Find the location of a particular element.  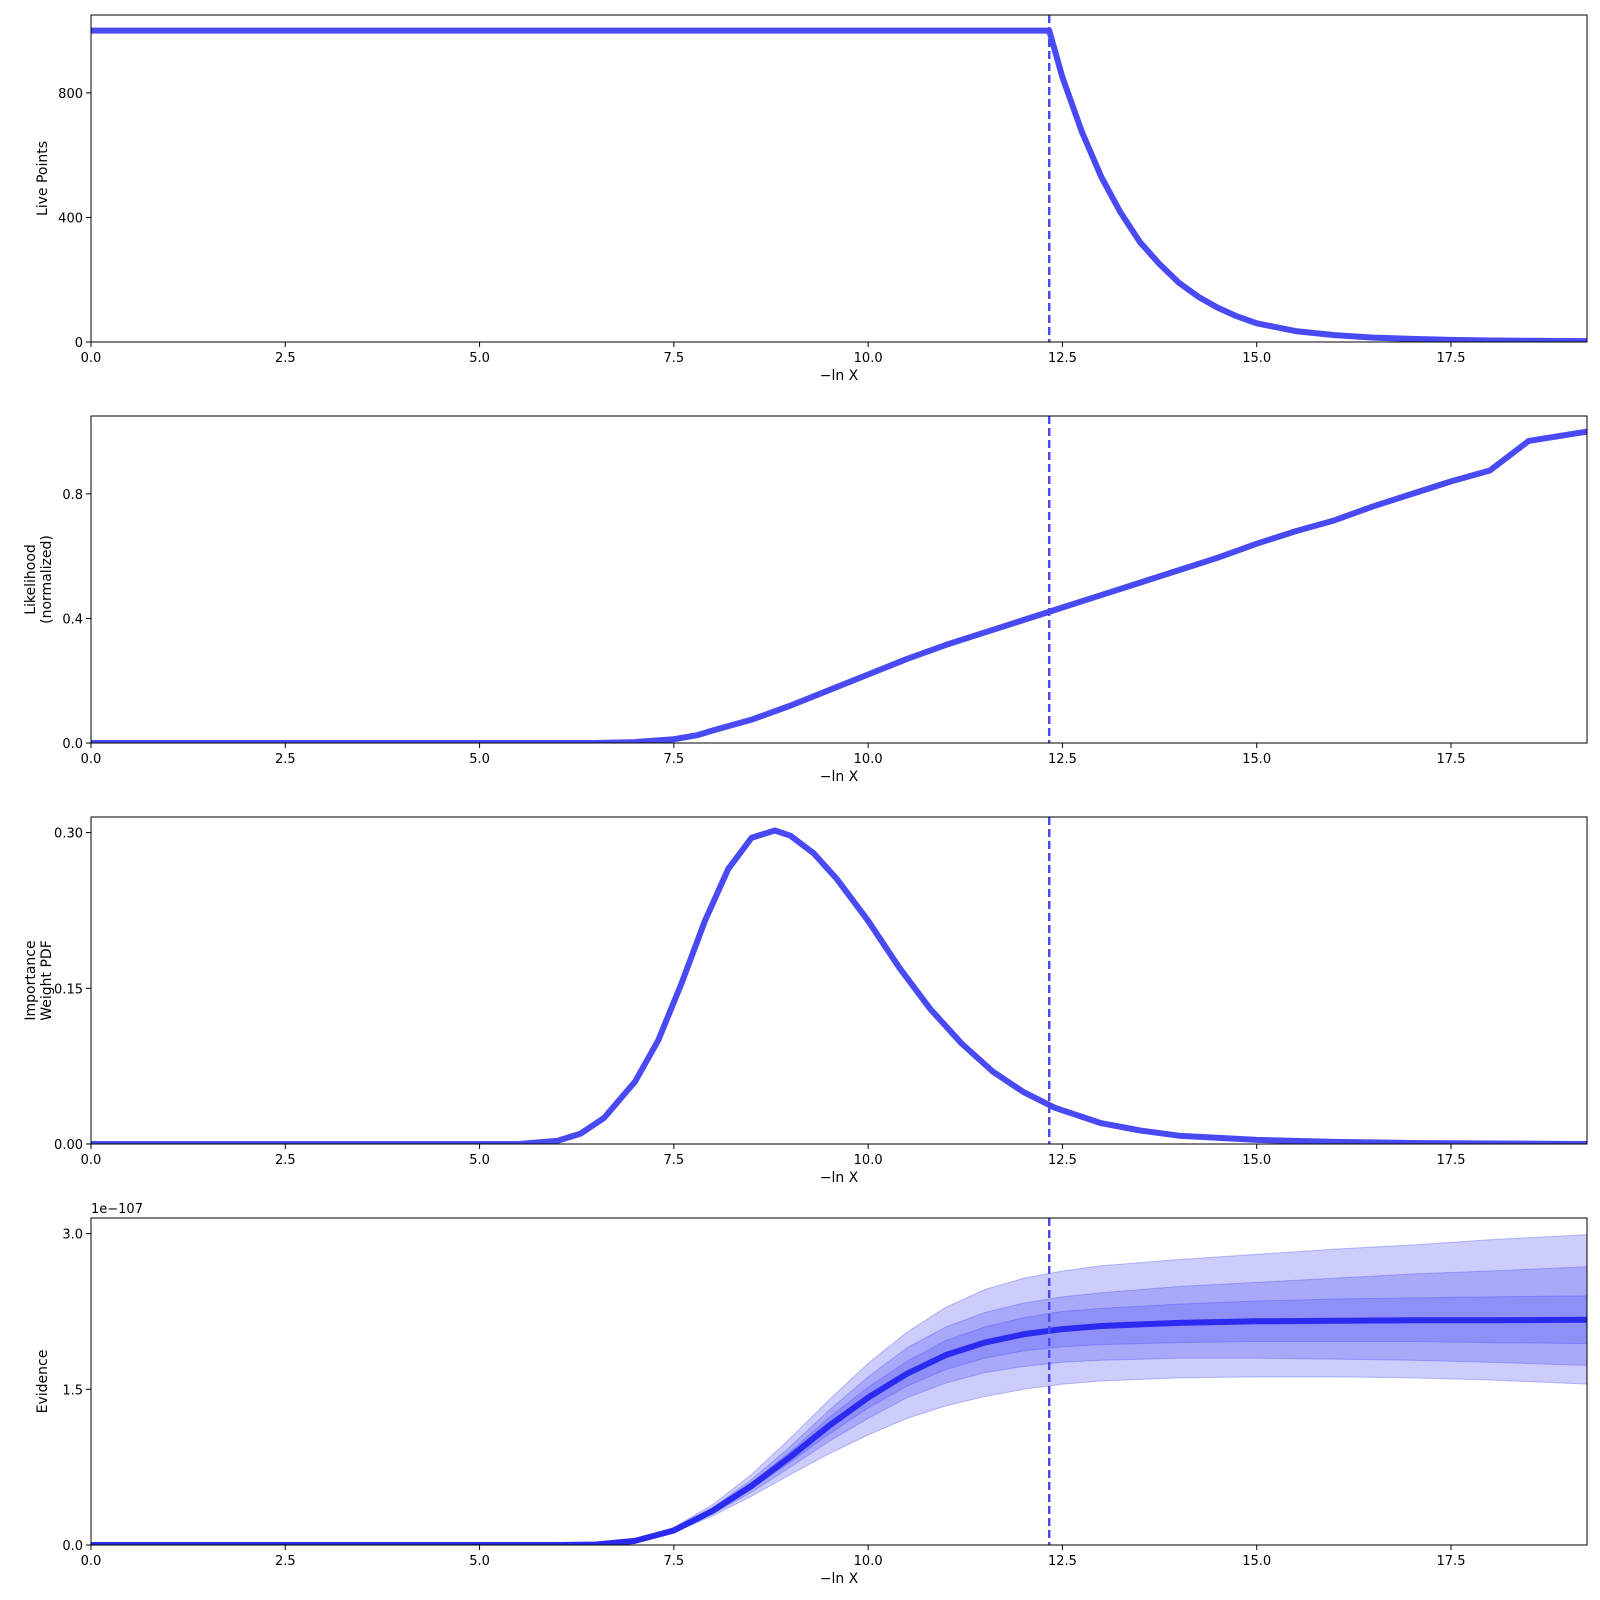

y-tick-label: 0.30 is located at coordinates (68, 834).